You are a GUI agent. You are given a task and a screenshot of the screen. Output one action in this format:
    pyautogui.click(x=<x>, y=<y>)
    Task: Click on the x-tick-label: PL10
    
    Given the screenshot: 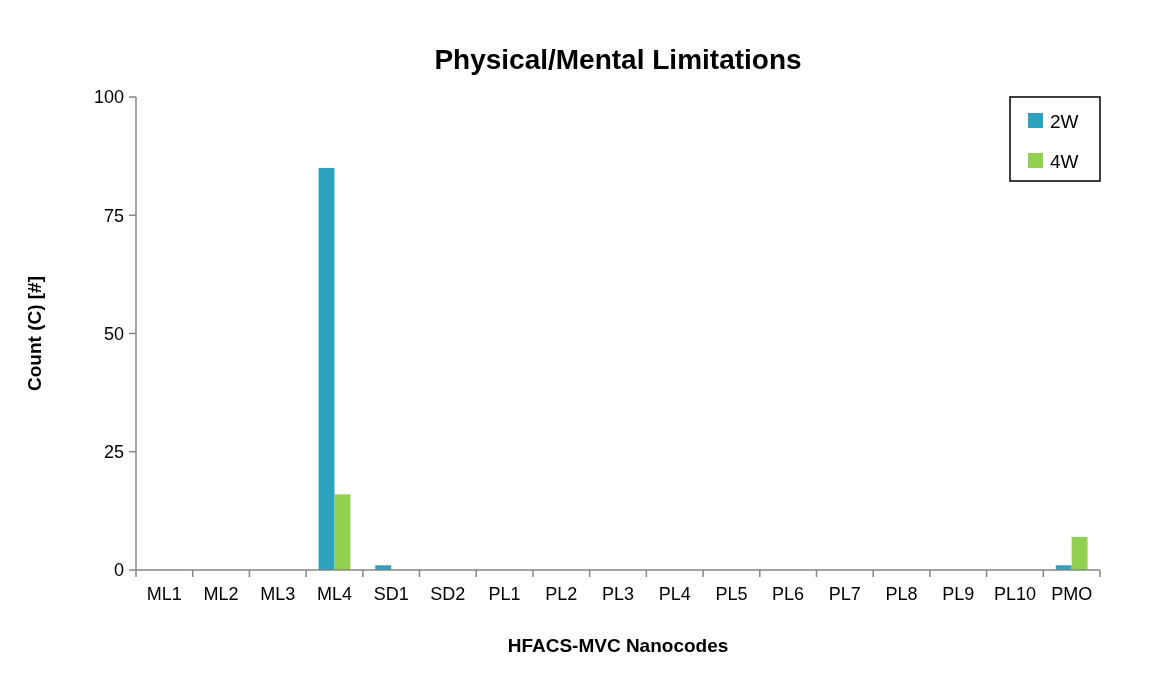 What is the action you would take?
    pyautogui.click(x=1014, y=594)
    